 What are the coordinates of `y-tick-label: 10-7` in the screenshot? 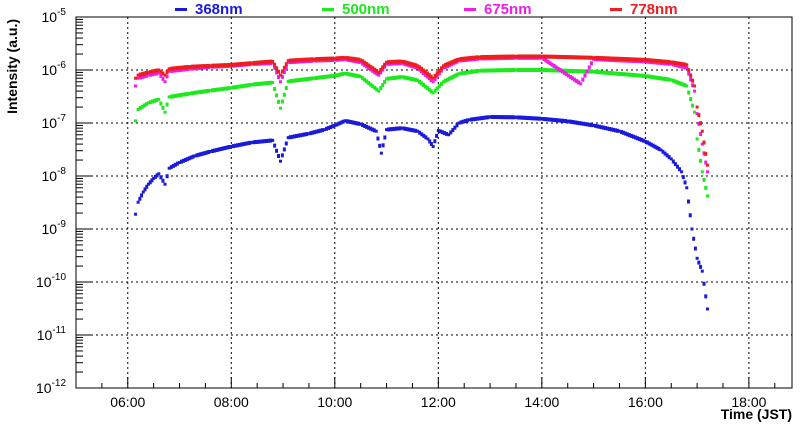 It's located at (54, 122).